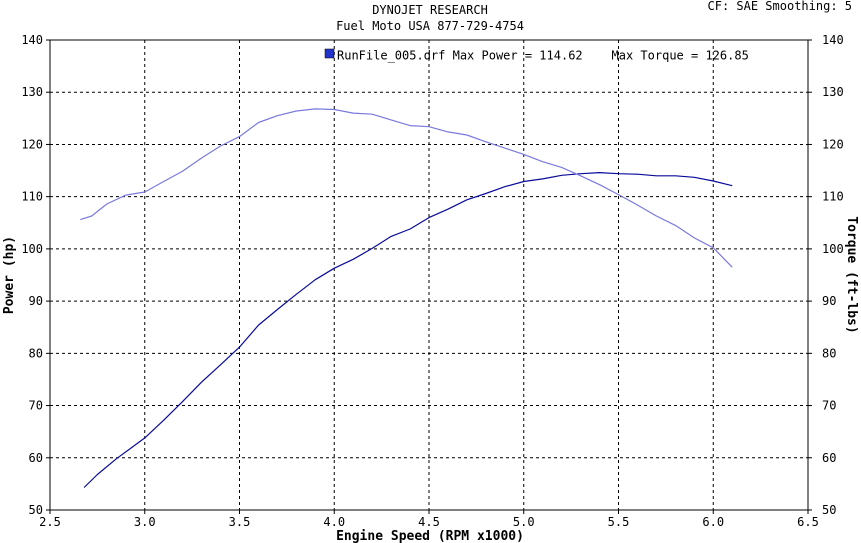 This screenshot has width=861, height=543. Describe the element at coordinates (524, 522) in the screenshot. I see `x-tick-label: 5.0` at that location.